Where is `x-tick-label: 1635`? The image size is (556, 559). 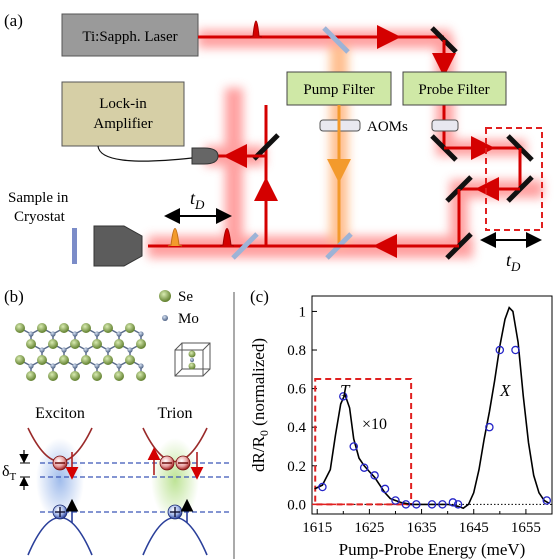
x-tick-label: 1635 is located at coordinates (422, 528).